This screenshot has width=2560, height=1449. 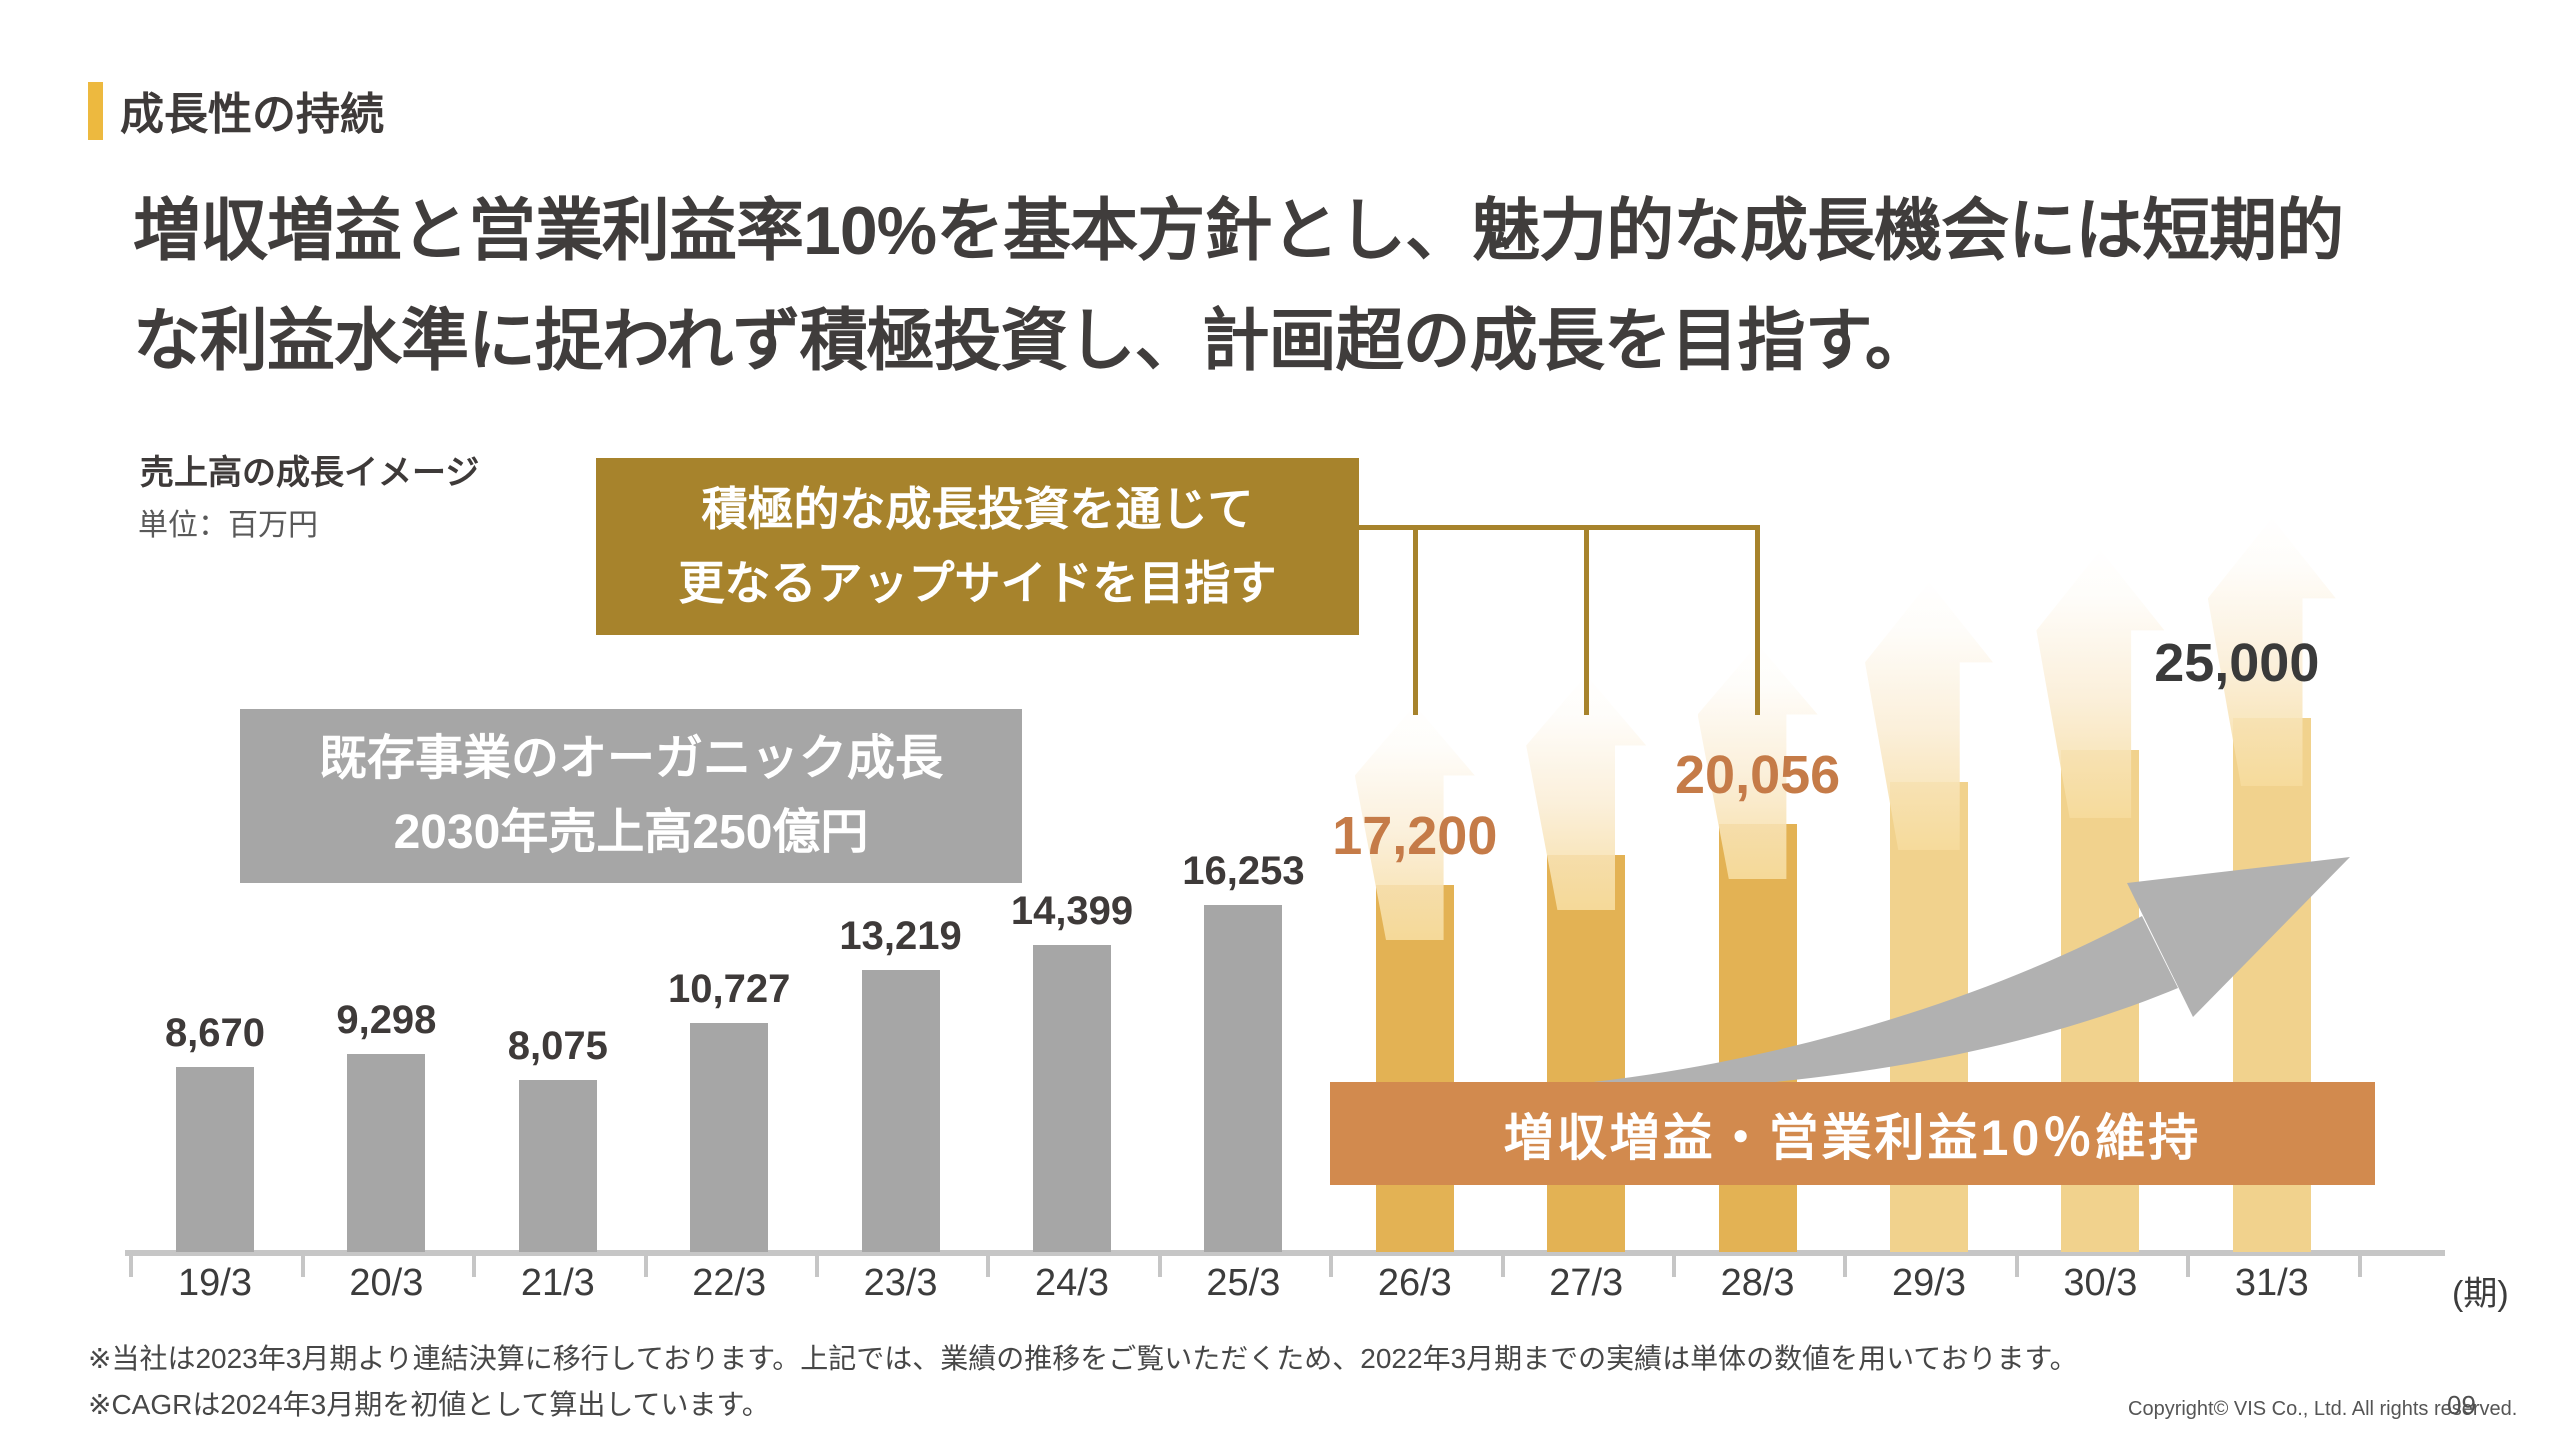 I want to click on bar-19/3, so click(x=215, y=1159).